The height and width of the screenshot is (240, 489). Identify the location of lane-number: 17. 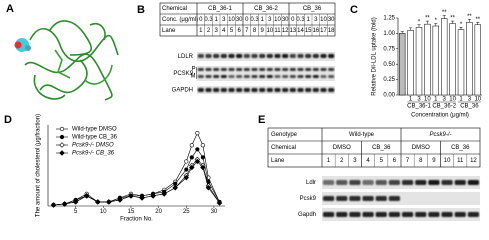
(323, 31).